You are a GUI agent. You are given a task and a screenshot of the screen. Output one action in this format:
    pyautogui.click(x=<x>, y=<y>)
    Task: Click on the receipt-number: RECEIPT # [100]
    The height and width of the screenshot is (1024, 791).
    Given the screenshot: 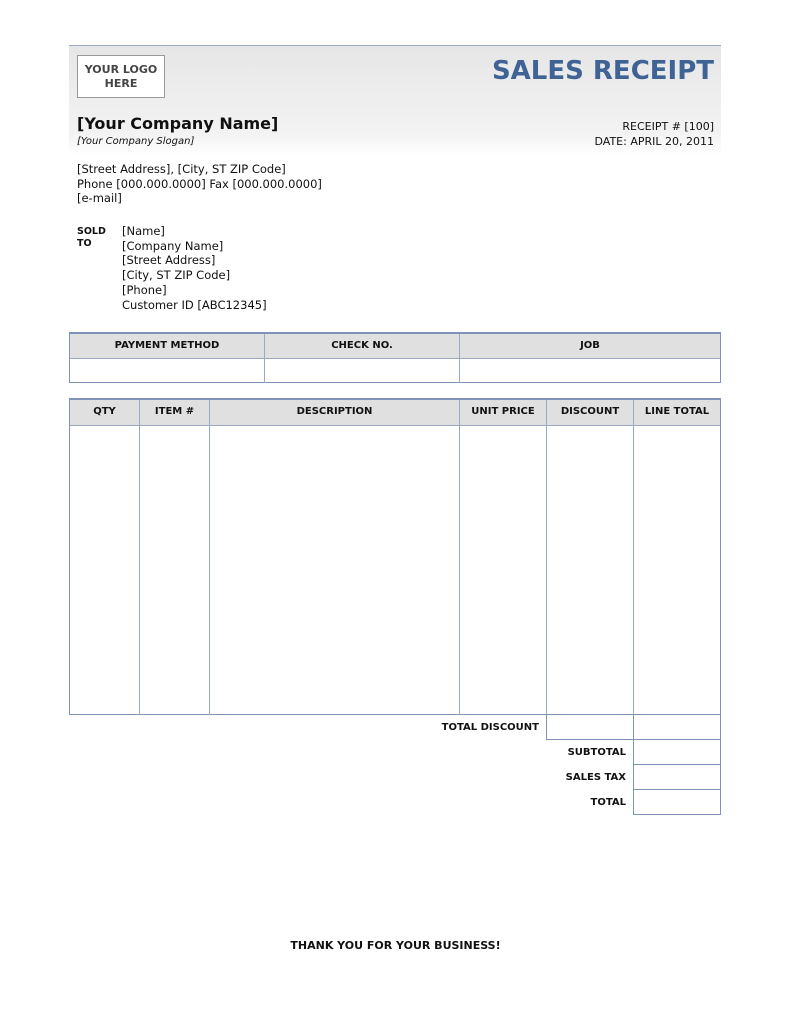 What is the action you would take?
    pyautogui.click(x=668, y=126)
    